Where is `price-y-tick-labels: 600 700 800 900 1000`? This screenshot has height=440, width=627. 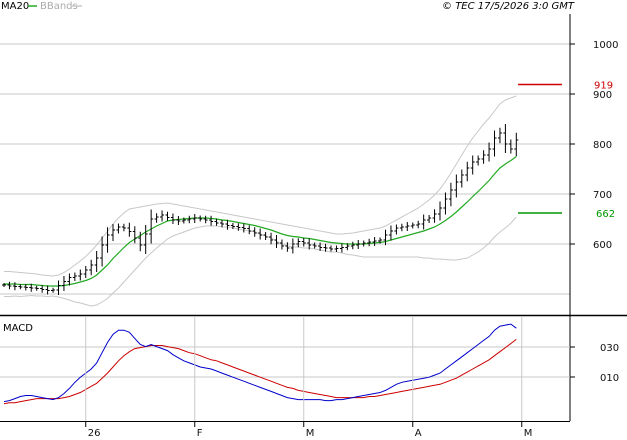 price-y-tick-labels: 600 700 800 900 1000 is located at coordinates (594, 145).